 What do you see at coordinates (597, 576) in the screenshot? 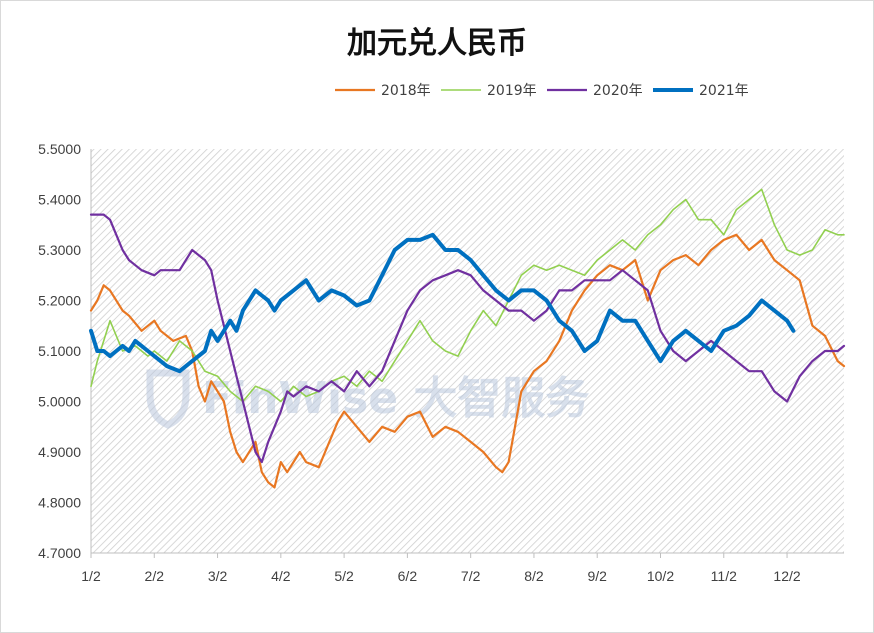
I see `x-tick-label: 9/2` at bounding box center [597, 576].